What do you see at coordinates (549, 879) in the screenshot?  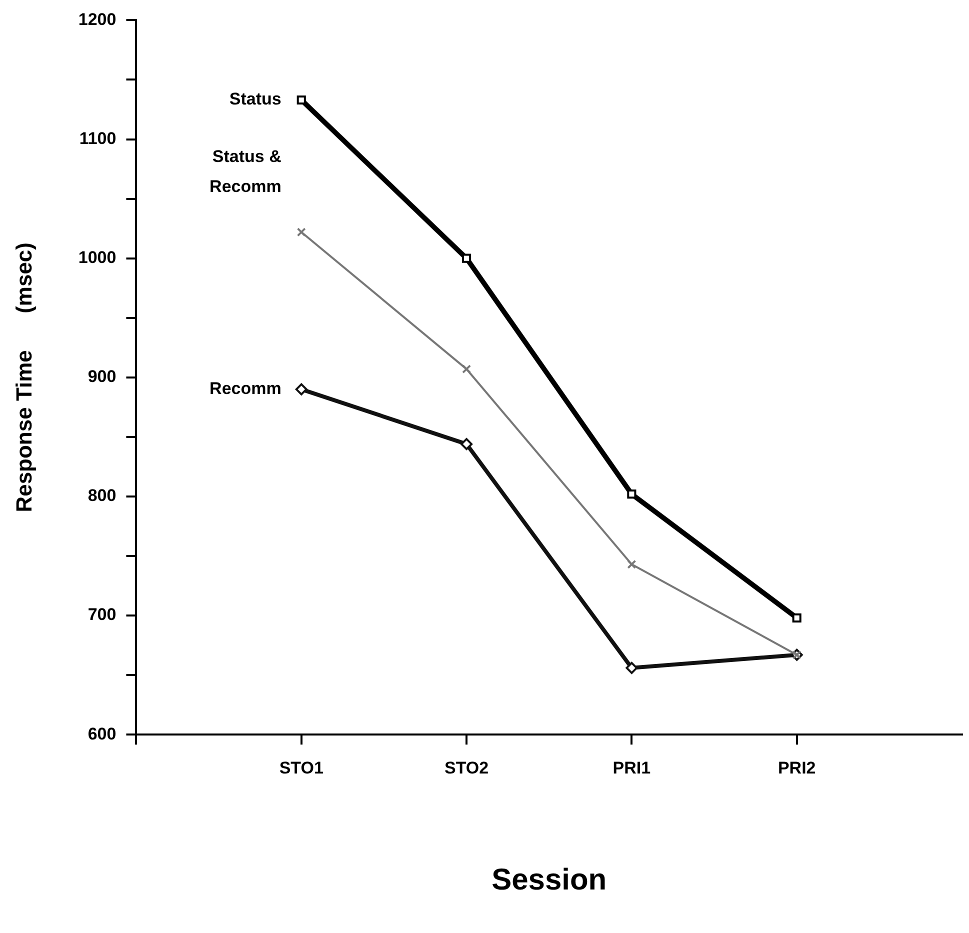 I see `x-axis-title: Session` at bounding box center [549, 879].